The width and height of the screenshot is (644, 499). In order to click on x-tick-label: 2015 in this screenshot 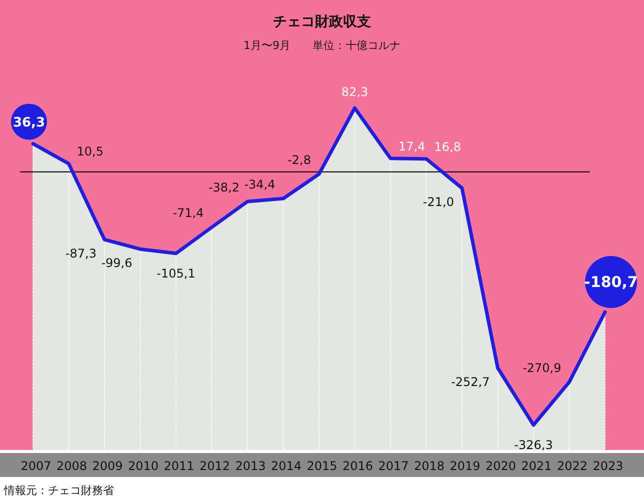, I will do `click(322, 466)`.